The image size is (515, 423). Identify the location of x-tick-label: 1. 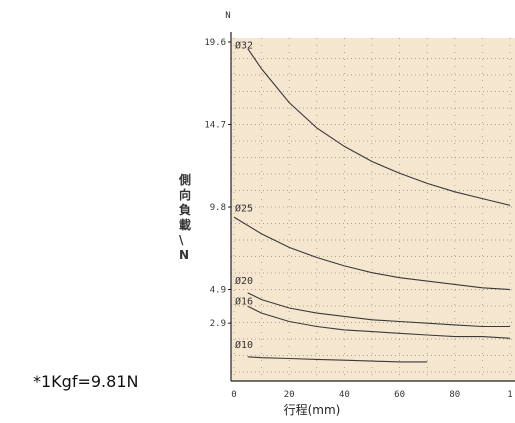
(509, 395).